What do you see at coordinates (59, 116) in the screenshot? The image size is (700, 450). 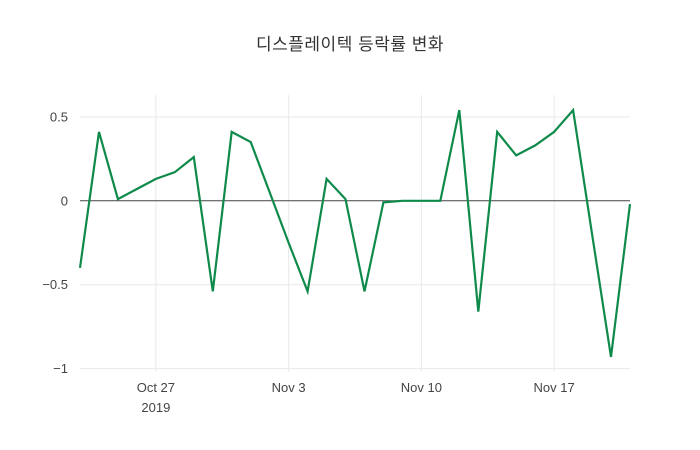 I see `y-tick-label: 0.5` at bounding box center [59, 116].